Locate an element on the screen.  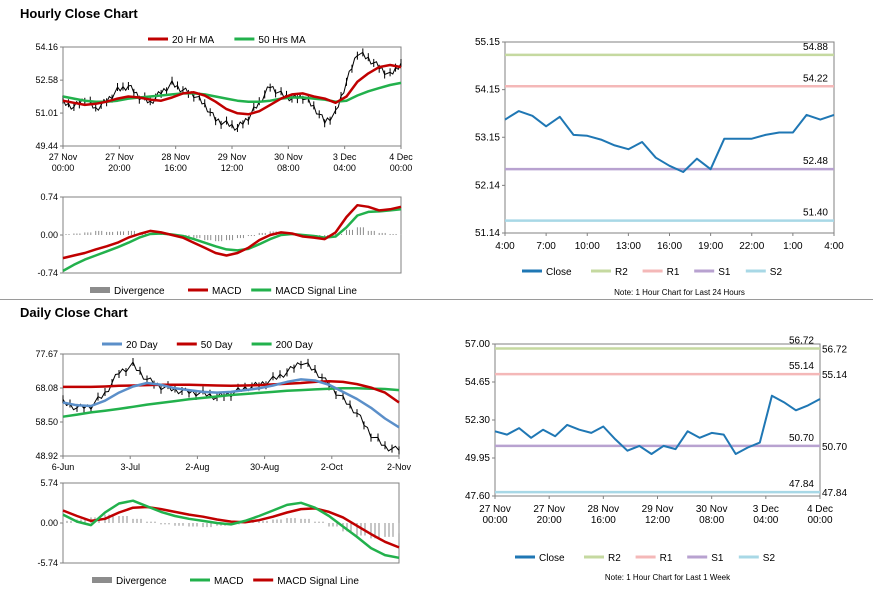
hourly-price-legend-label-1: 50 Hrs MA is located at coordinates (282, 40).